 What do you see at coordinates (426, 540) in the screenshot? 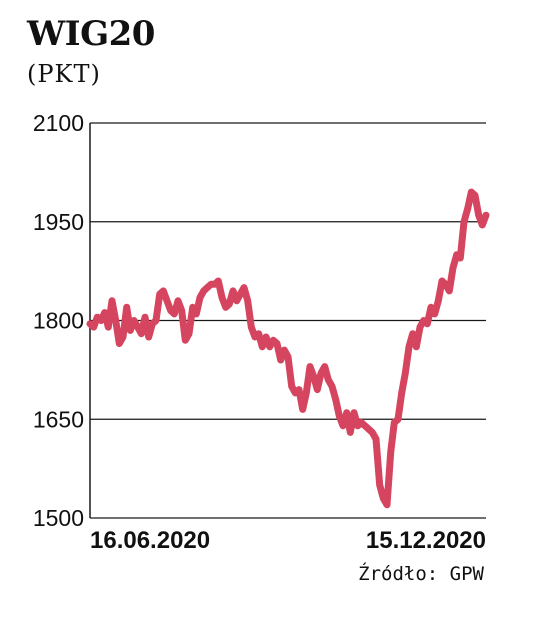
I see `x-tick-label-1: 15.12.2020` at bounding box center [426, 540].